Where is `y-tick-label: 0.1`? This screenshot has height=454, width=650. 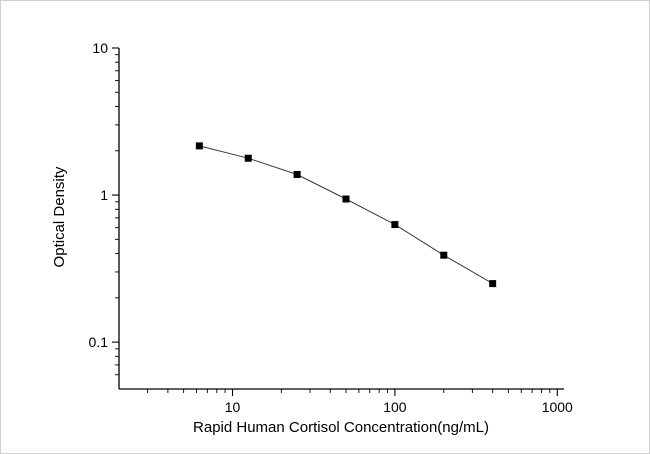 y-tick-label: 0.1 is located at coordinates (99, 342).